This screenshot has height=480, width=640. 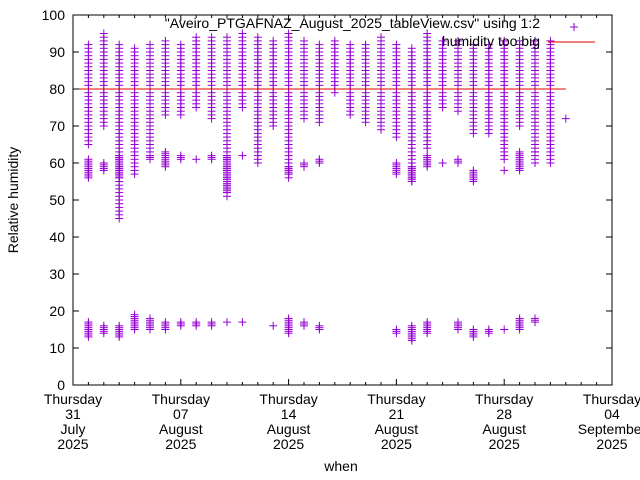 I want to click on y-tick-label: 100, so click(x=54, y=15).